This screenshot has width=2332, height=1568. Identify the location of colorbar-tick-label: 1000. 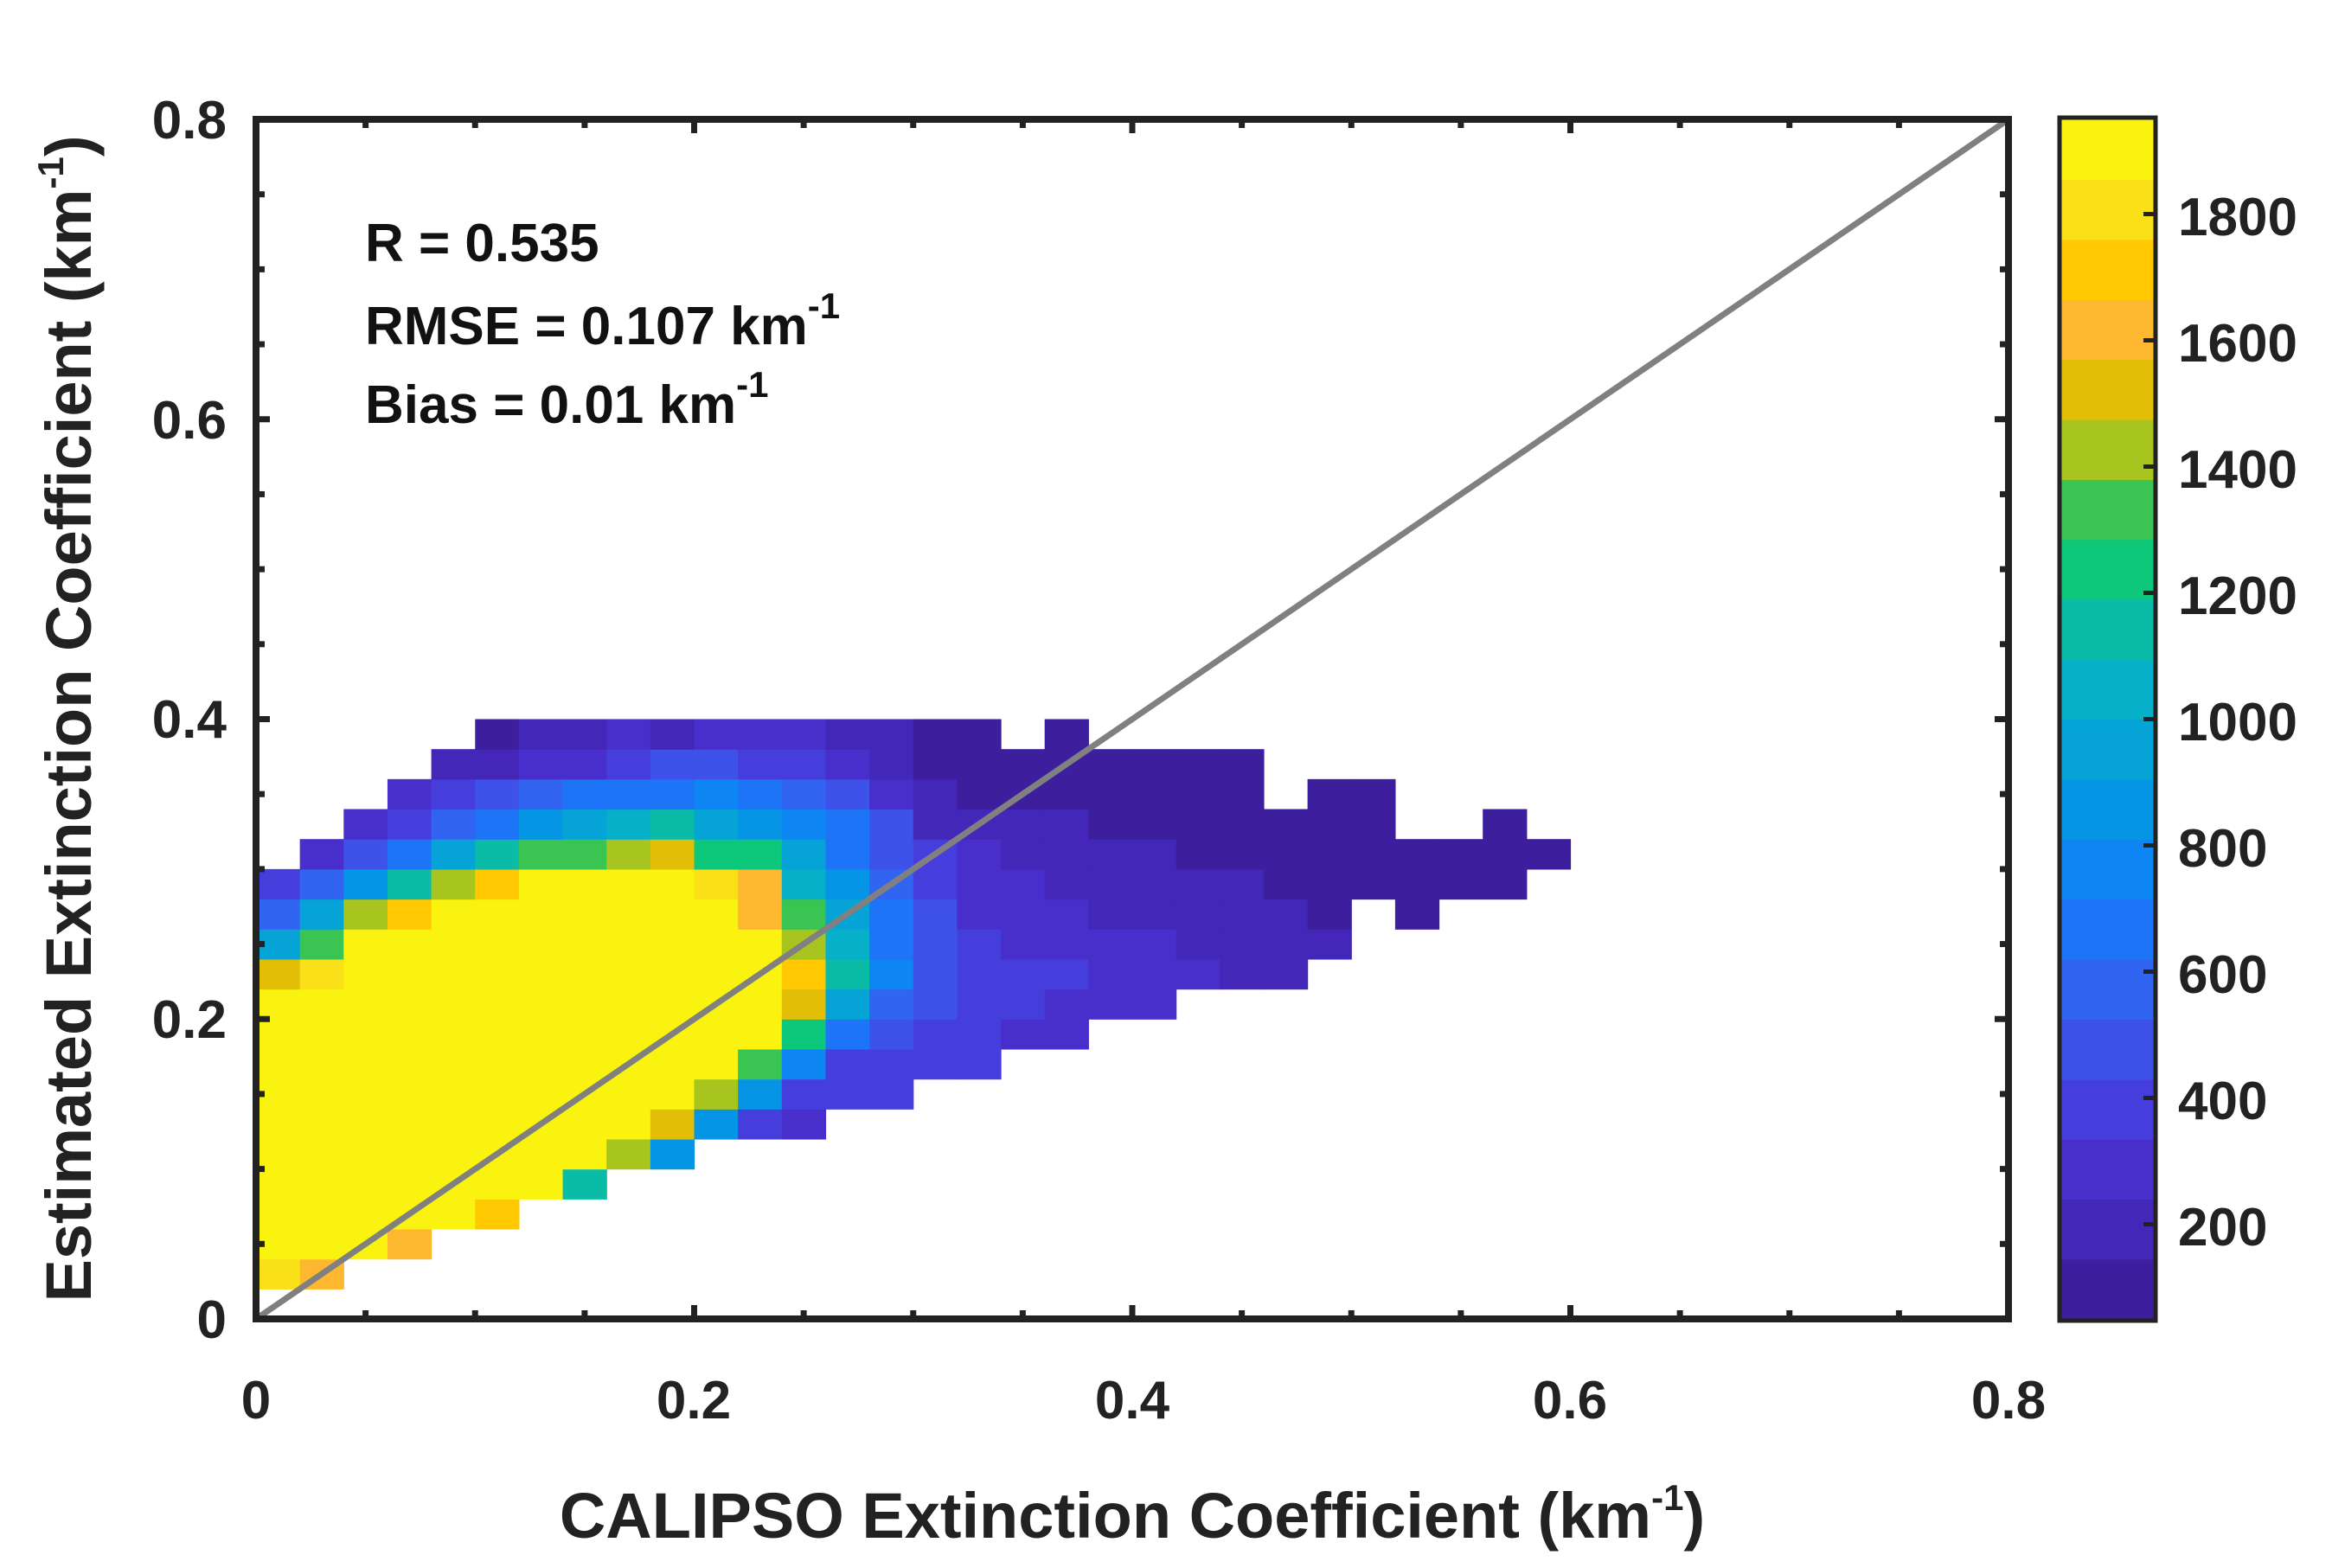
(2237, 722).